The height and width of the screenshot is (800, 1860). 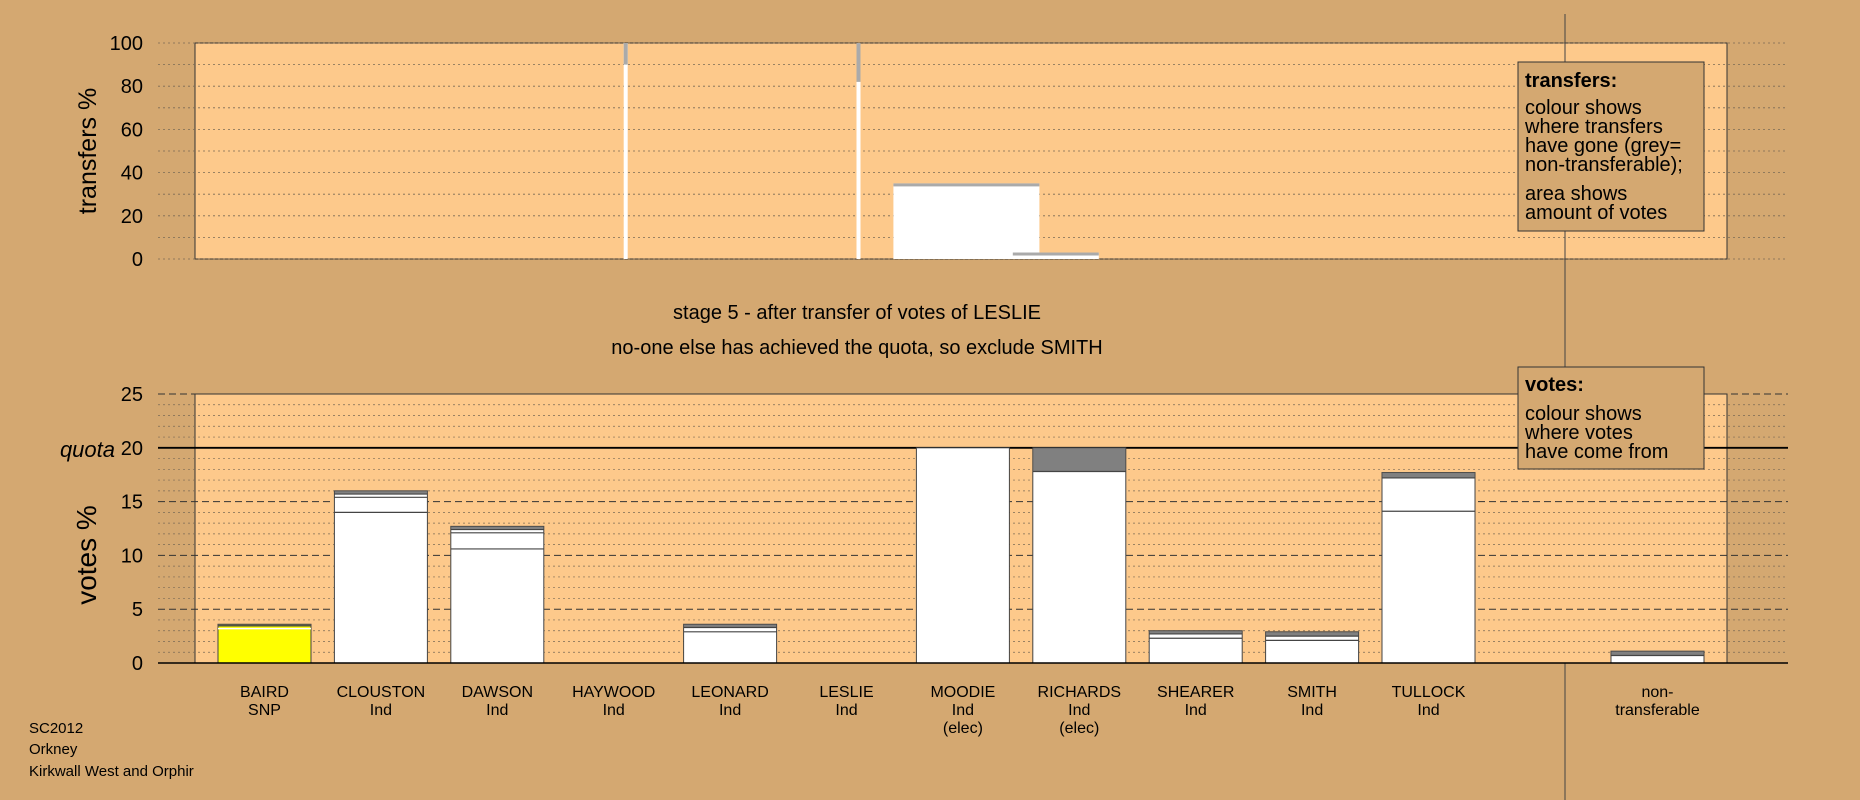 I want to click on votes-y-tick-label: 15, so click(x=132, y=503).